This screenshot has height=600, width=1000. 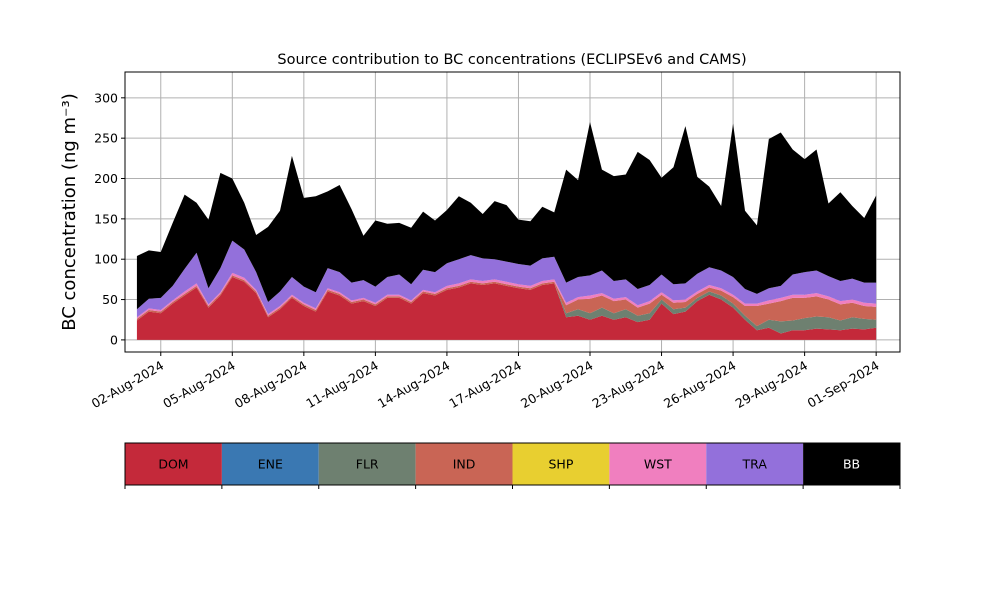 I want to click on legend-swatch-tra, so click(x=755, y=464).